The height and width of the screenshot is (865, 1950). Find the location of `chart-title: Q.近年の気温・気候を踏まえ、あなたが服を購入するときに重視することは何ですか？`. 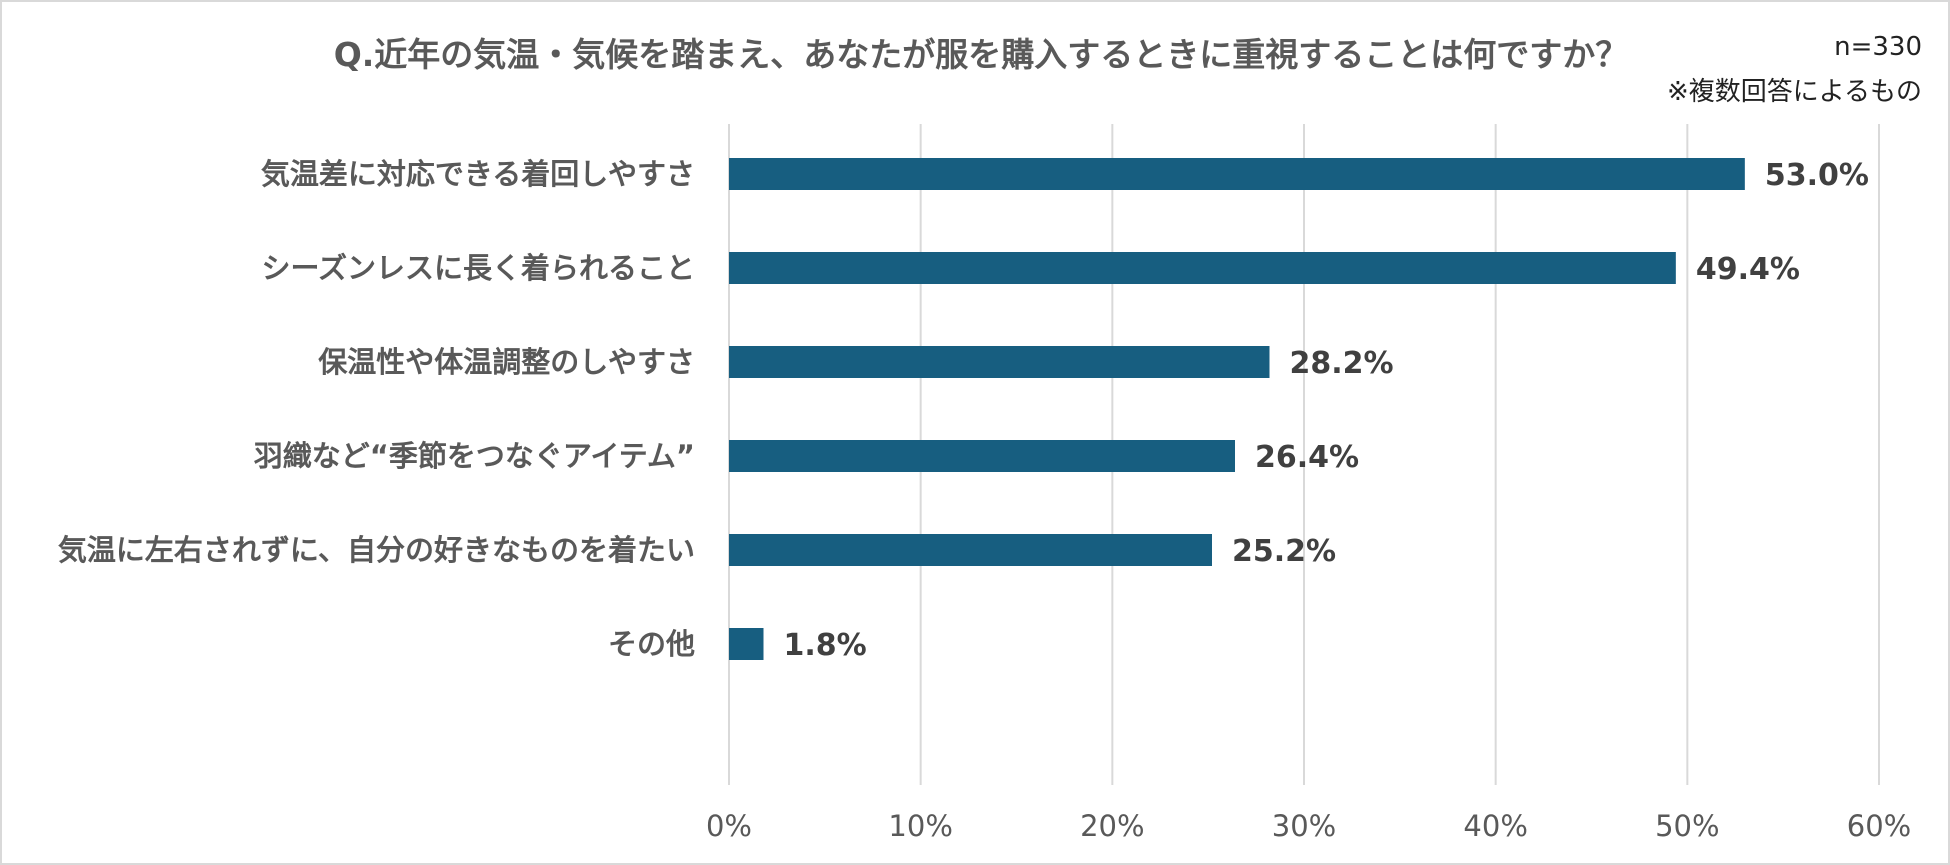

chart-title: Q.近年の気温・気候を踏まえ、あなたが服を購入するときに重視することは何ですか？ is located at coordinates (981, 54).